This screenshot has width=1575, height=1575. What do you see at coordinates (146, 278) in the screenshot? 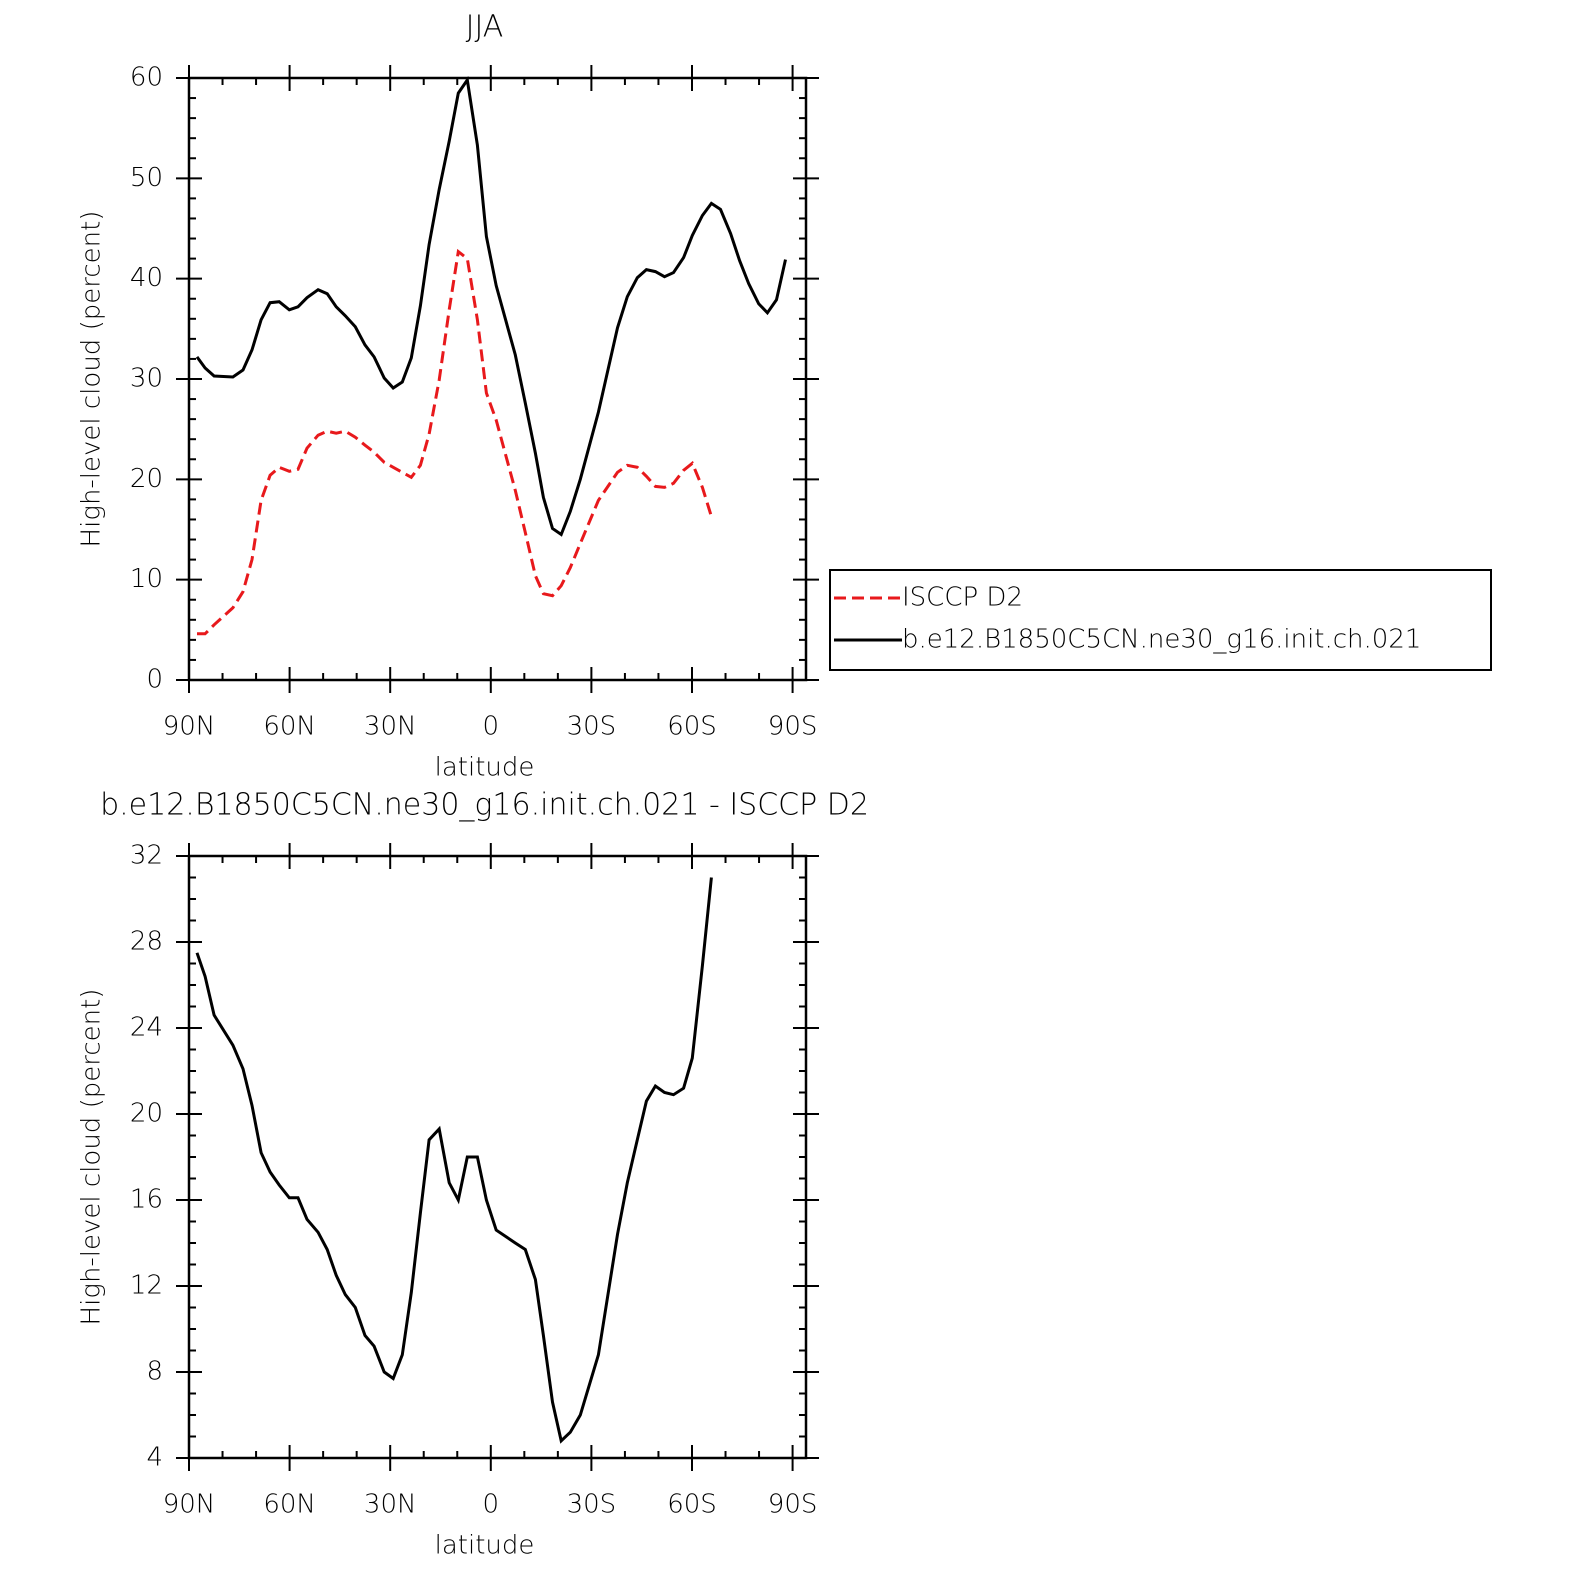
I see `y-tick-label: 40` at bounding box center [146, 278].